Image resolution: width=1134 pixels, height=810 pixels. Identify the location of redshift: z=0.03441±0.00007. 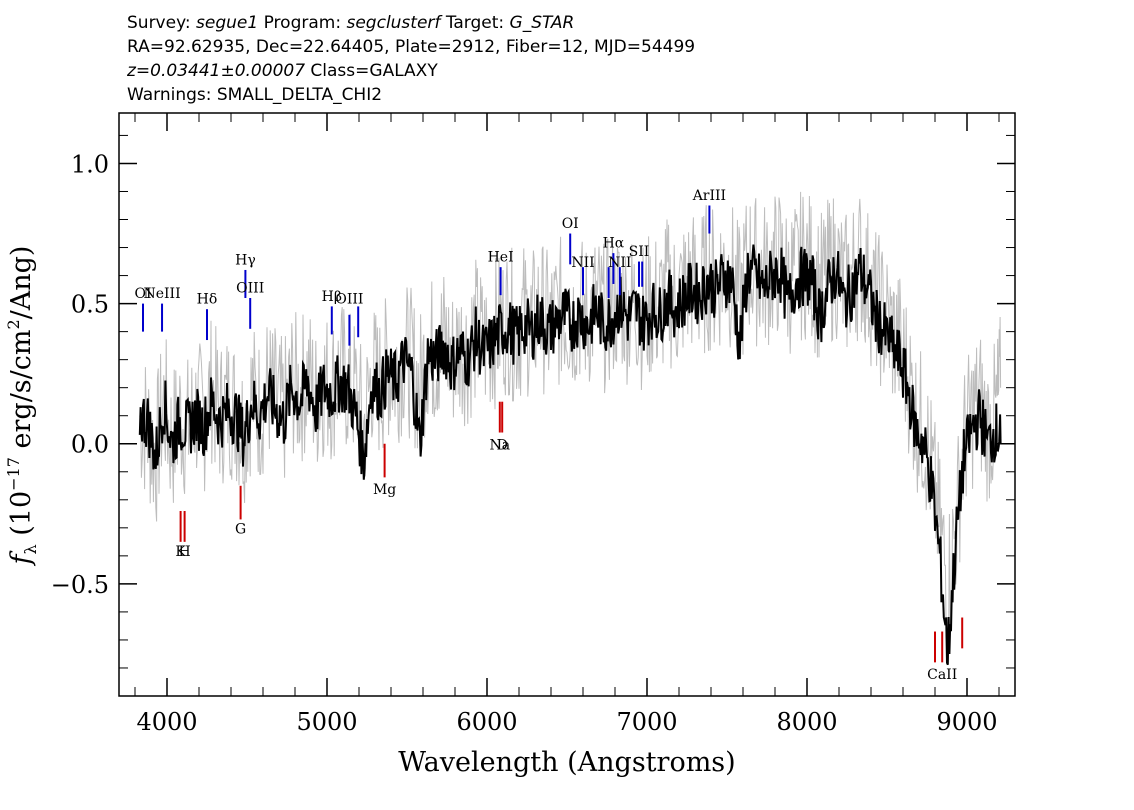
(216, 71).